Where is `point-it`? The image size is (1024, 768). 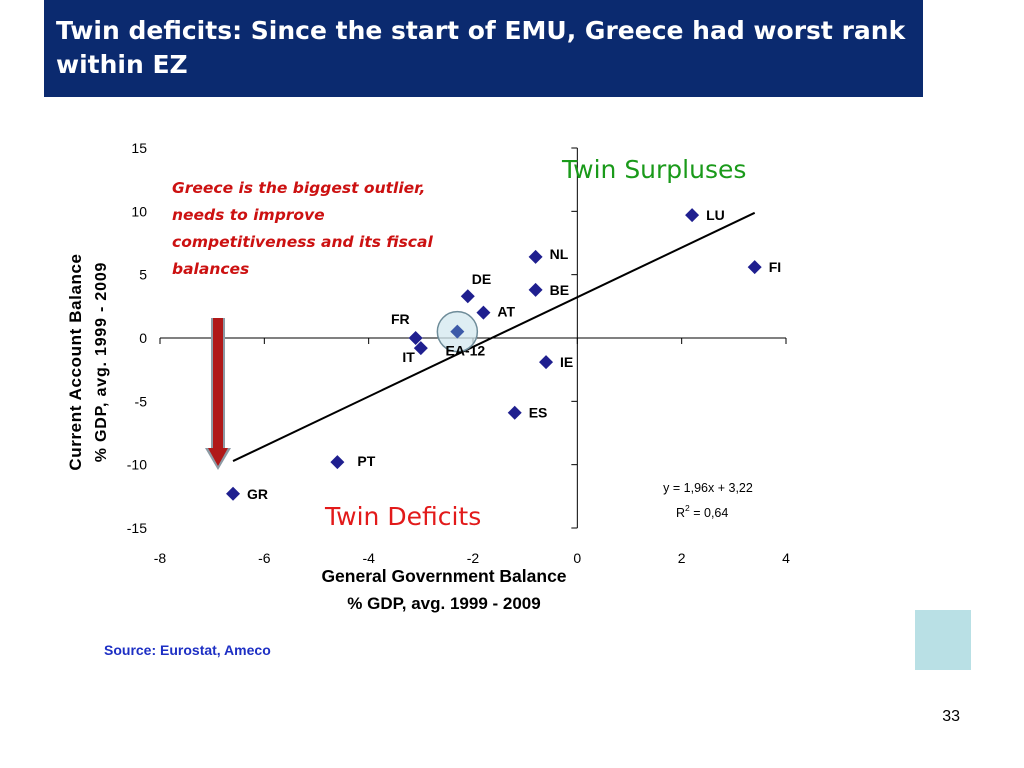 point-it is located at coordinates (420, 348).